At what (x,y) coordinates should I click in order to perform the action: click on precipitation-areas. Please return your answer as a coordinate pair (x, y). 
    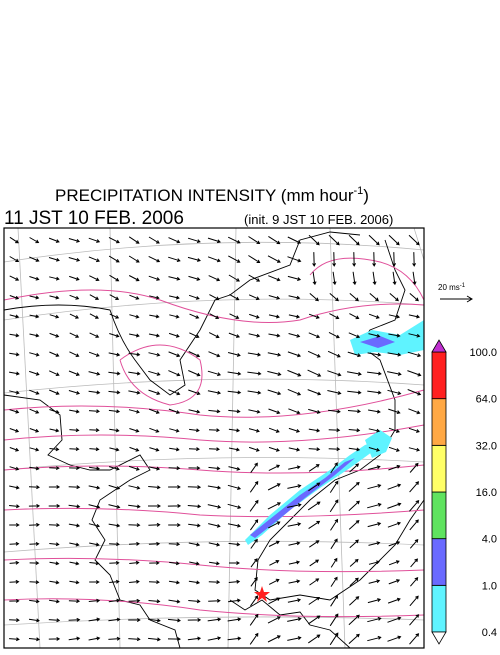
    Looking at the image, I should click on (334, 432).